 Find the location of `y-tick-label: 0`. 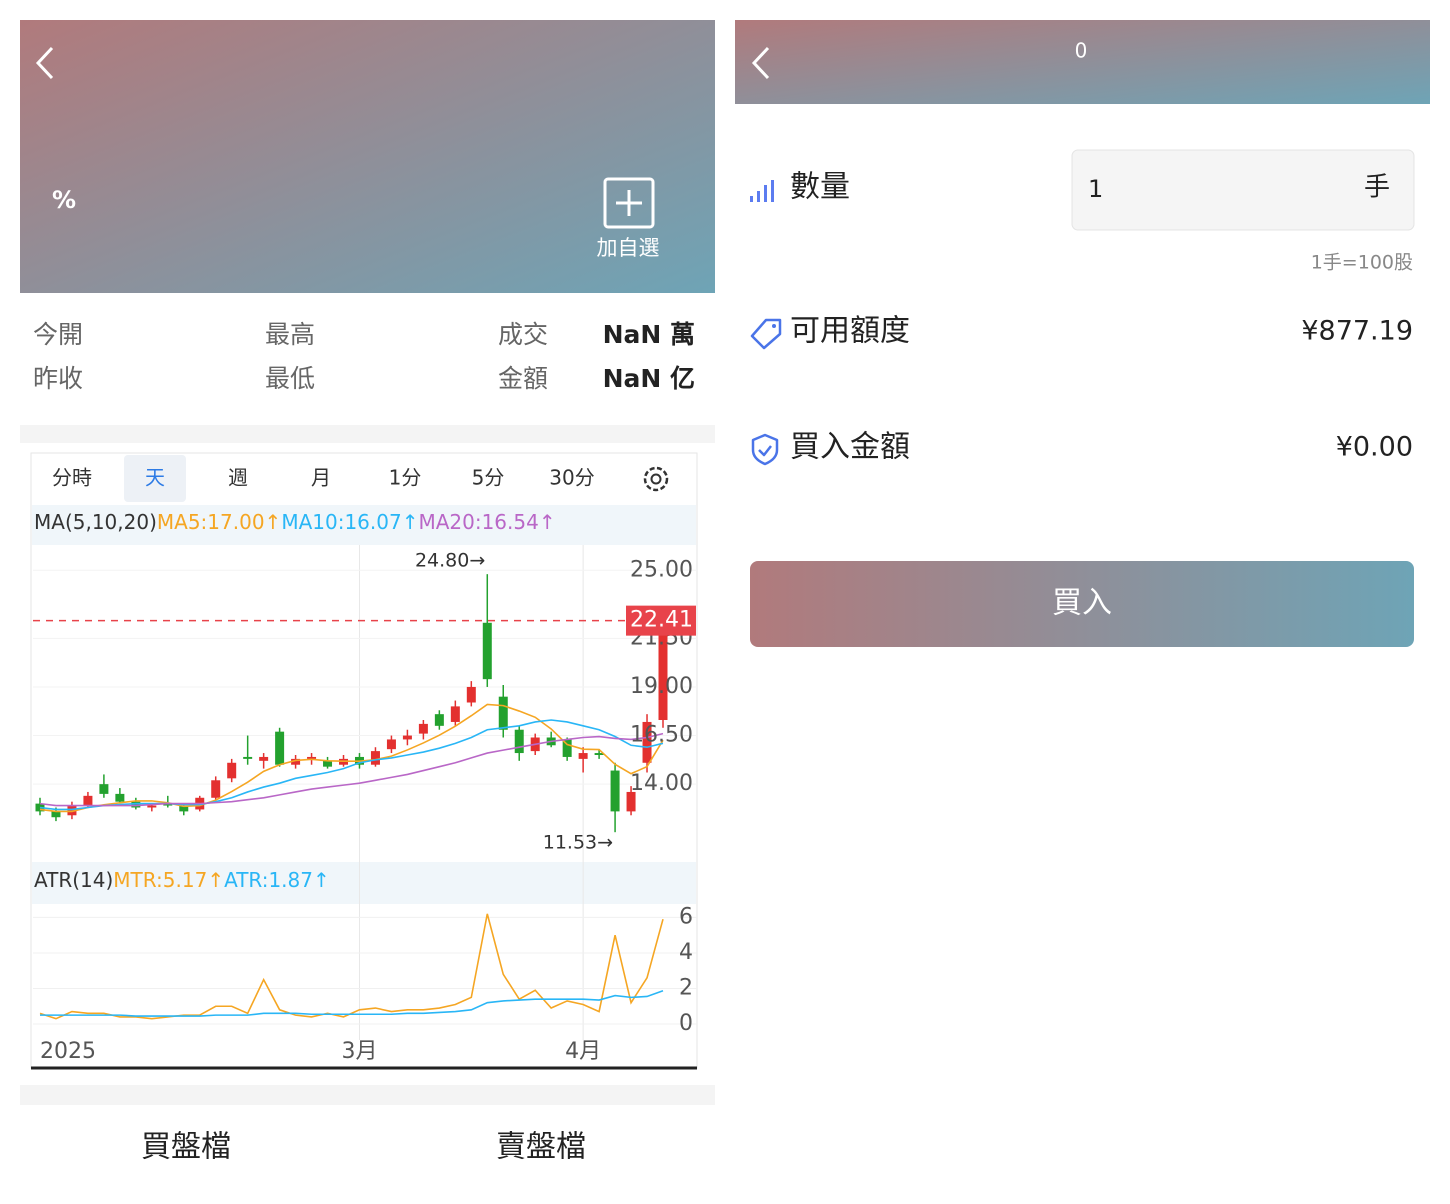

y-tick-label: 0 is located at coordinates (686, 1023).